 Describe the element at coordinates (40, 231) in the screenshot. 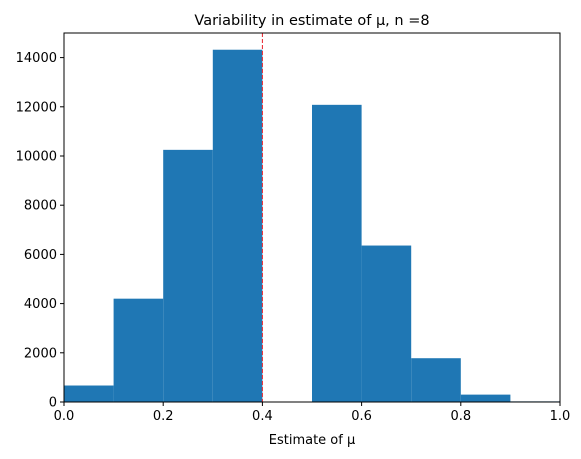

I see `y-axis: 0 2000 4000 6000 8000 10000 12000 14000` at that location.